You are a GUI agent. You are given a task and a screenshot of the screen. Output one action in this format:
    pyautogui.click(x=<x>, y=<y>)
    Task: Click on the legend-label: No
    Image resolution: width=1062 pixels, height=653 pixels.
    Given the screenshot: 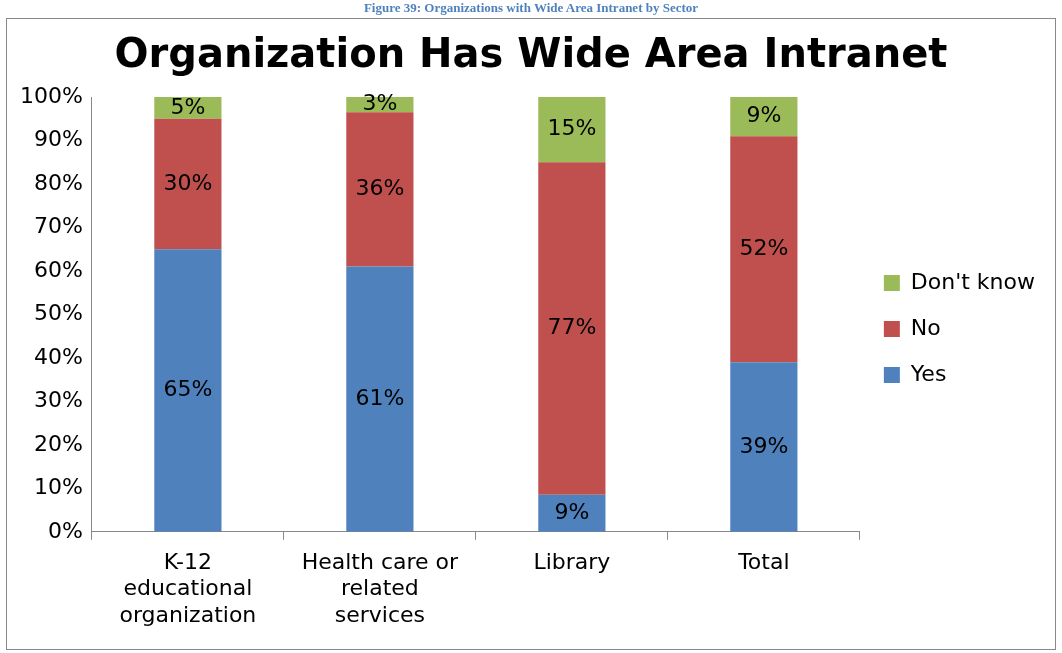 What is the action you would take?
    pyautogui.click(x=925, y=327)
    